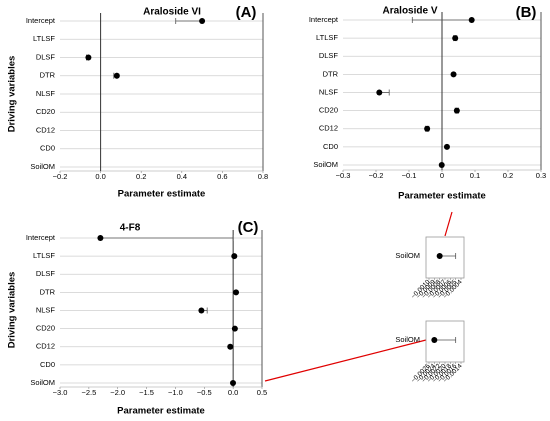 The height and width of the screenshot is (421, 550). Describe the element at coordinates (172, 12) in the screenshot. I see `chart-title: Araloside VI` at that location.